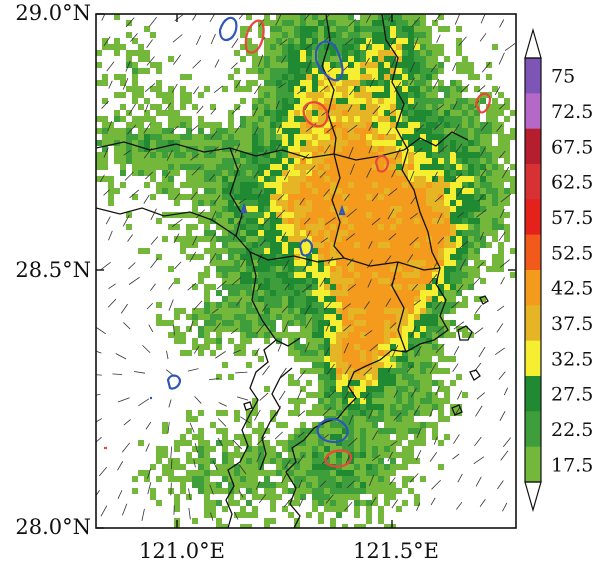 The width and height of the screenshot is (600, 566). Describe the element at coordinates (572, 147) in the screenshot. I see `colorbar-label: 67.5` at that location.